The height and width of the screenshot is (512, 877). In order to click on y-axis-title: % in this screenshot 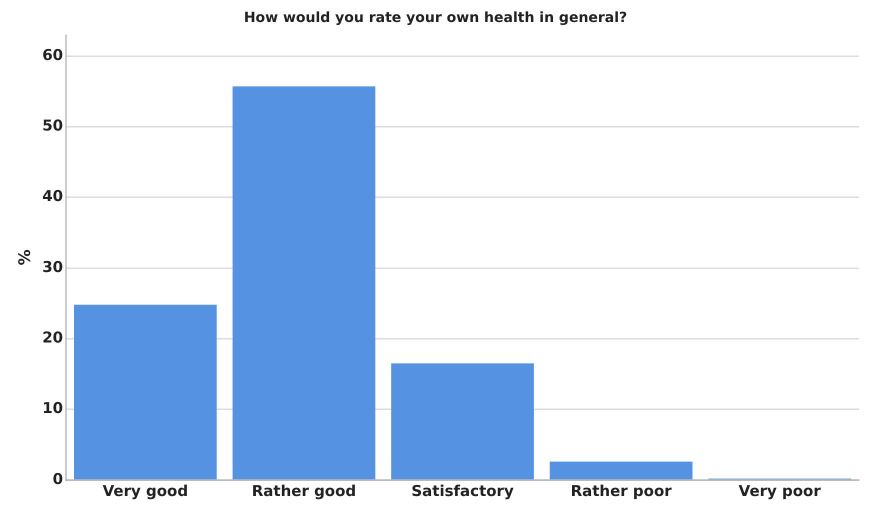, I will do `click(24, 257)`.